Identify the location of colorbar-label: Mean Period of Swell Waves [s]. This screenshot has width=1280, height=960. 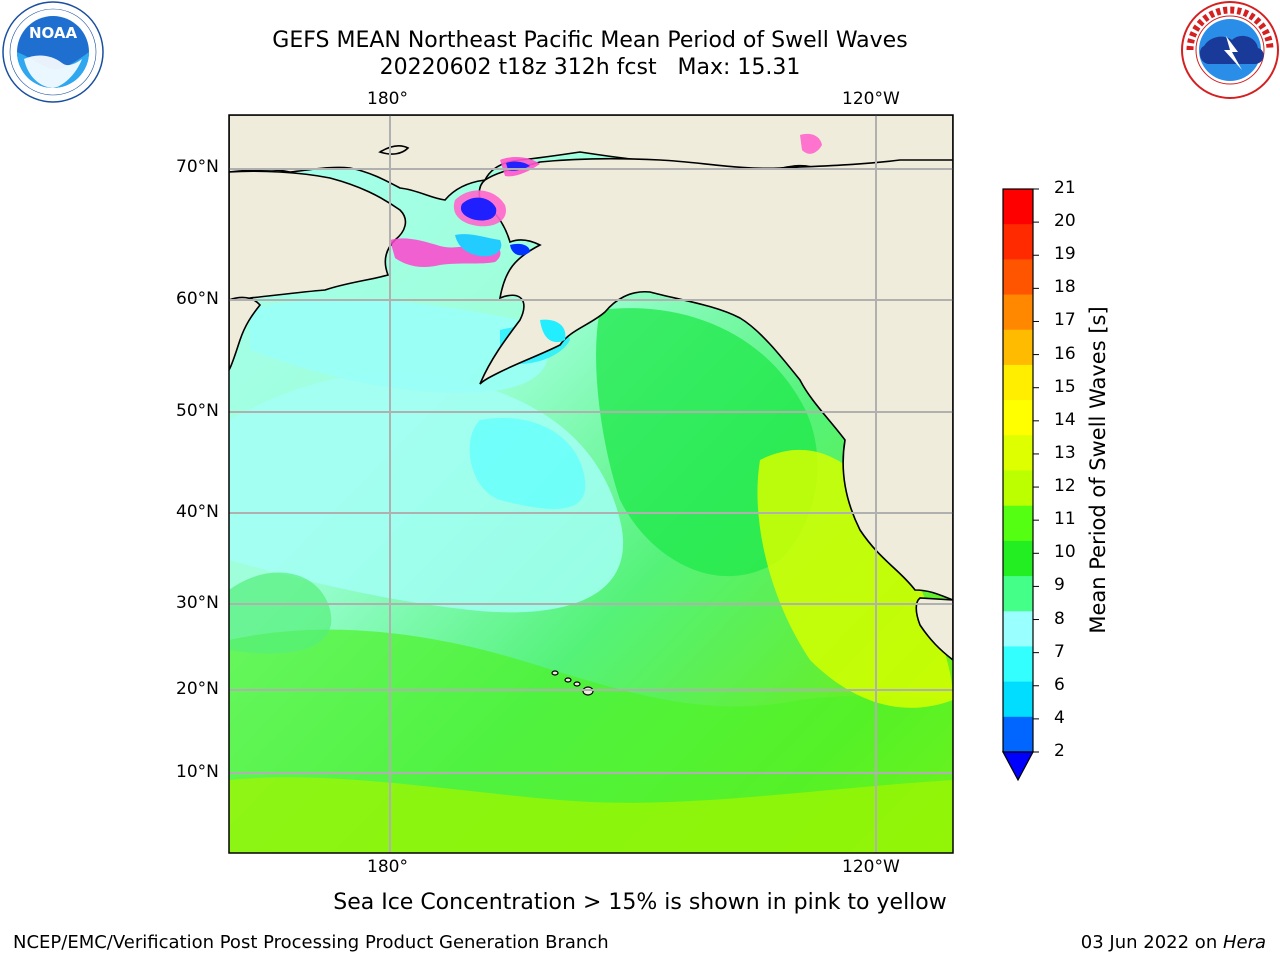
(1098, 470).